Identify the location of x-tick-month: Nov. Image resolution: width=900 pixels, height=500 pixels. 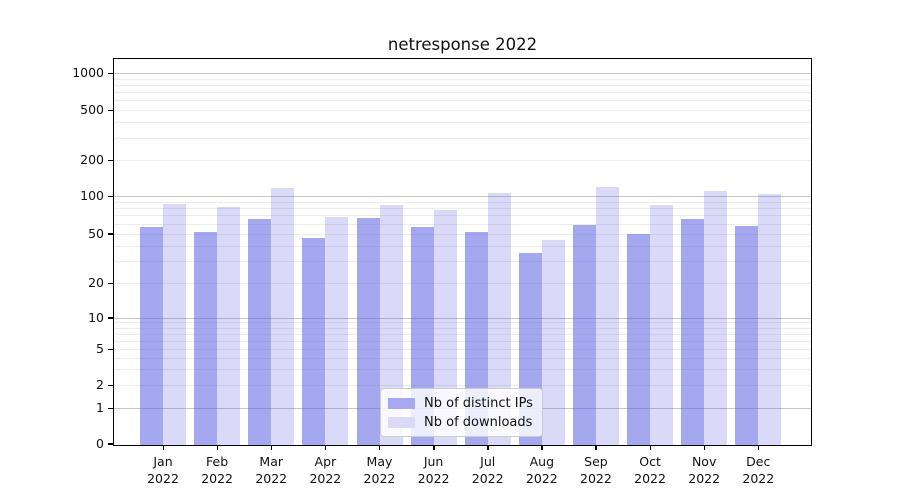
(704, 461).